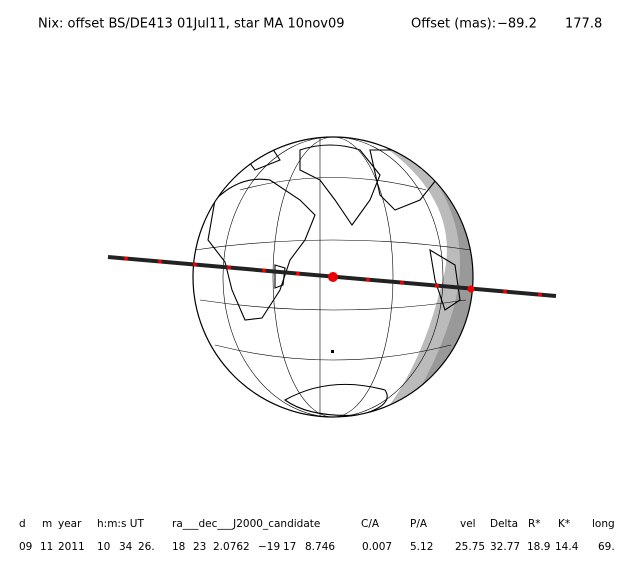 The image size is (643, 568). I want to click on cell: 18, so click(178, 547).